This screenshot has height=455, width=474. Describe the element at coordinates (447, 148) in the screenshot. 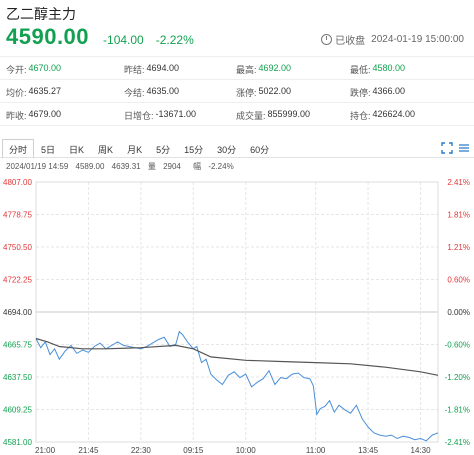

I see `expand-icon` at that location.